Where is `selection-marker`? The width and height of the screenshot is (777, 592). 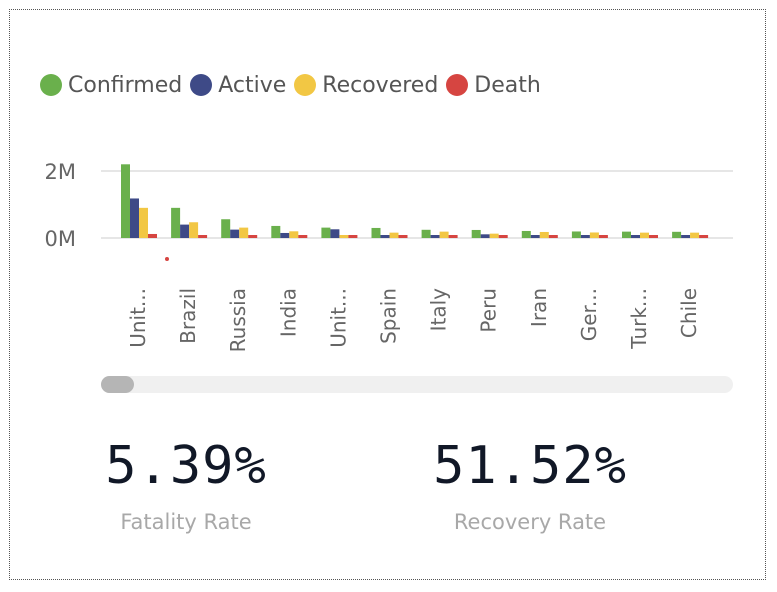
selection-marker is located at coordinates (167, 259).